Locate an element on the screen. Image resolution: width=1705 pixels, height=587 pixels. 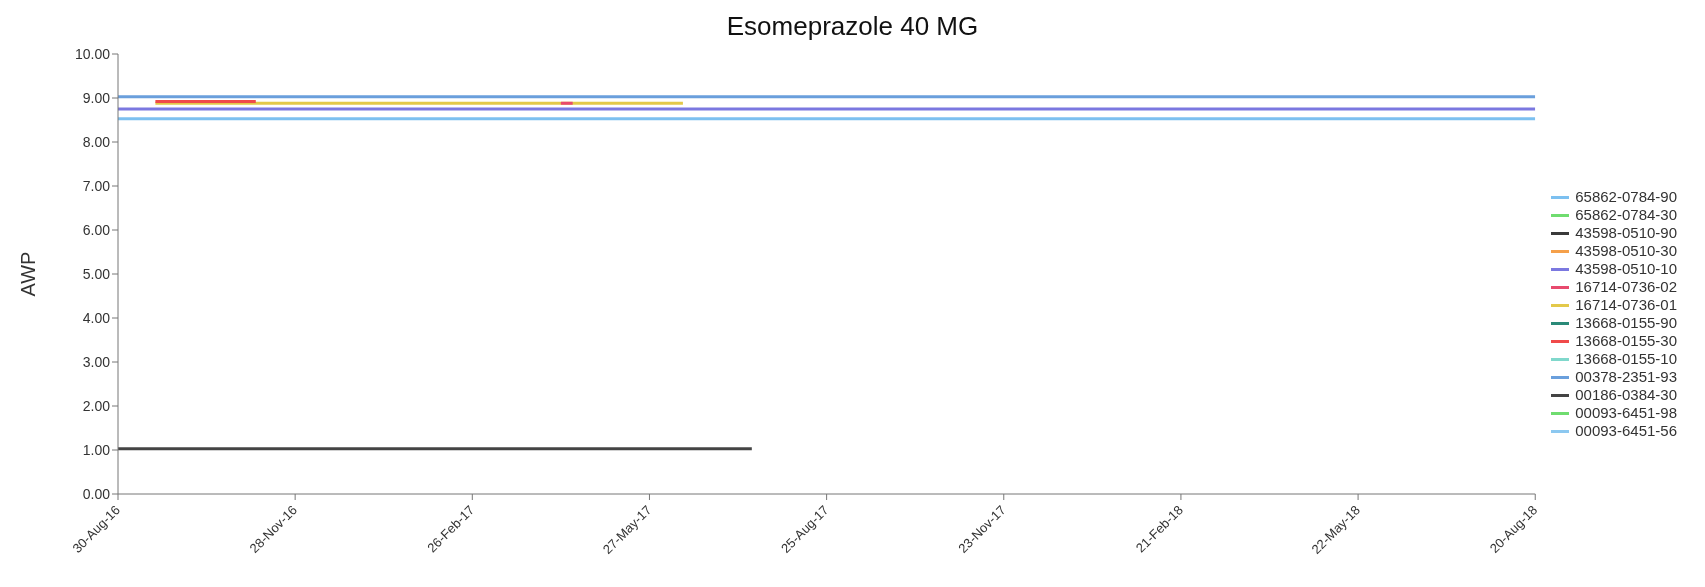
chart-title: Esomeprazole 40 MG is located at coordinates (852, 26).